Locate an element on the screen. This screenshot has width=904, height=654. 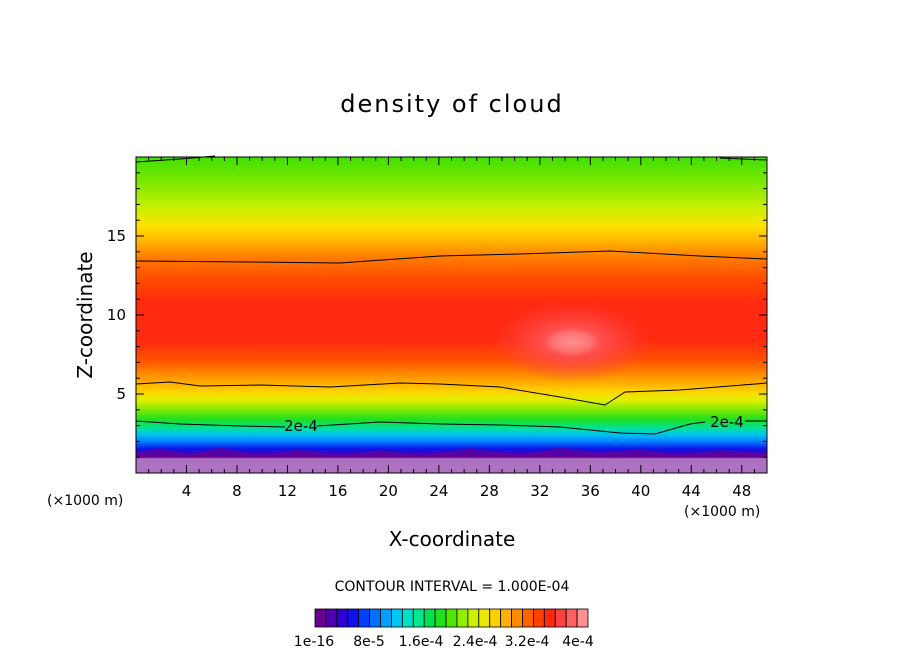
max-density-core is located at coordinates (572, 342).